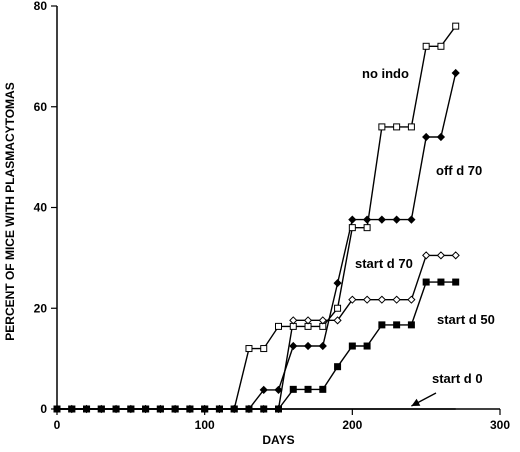  What do you see at coordinates (41, 308) in the screenshot?
I see `y-tick-label: 20` at bounding box center [41, 308].